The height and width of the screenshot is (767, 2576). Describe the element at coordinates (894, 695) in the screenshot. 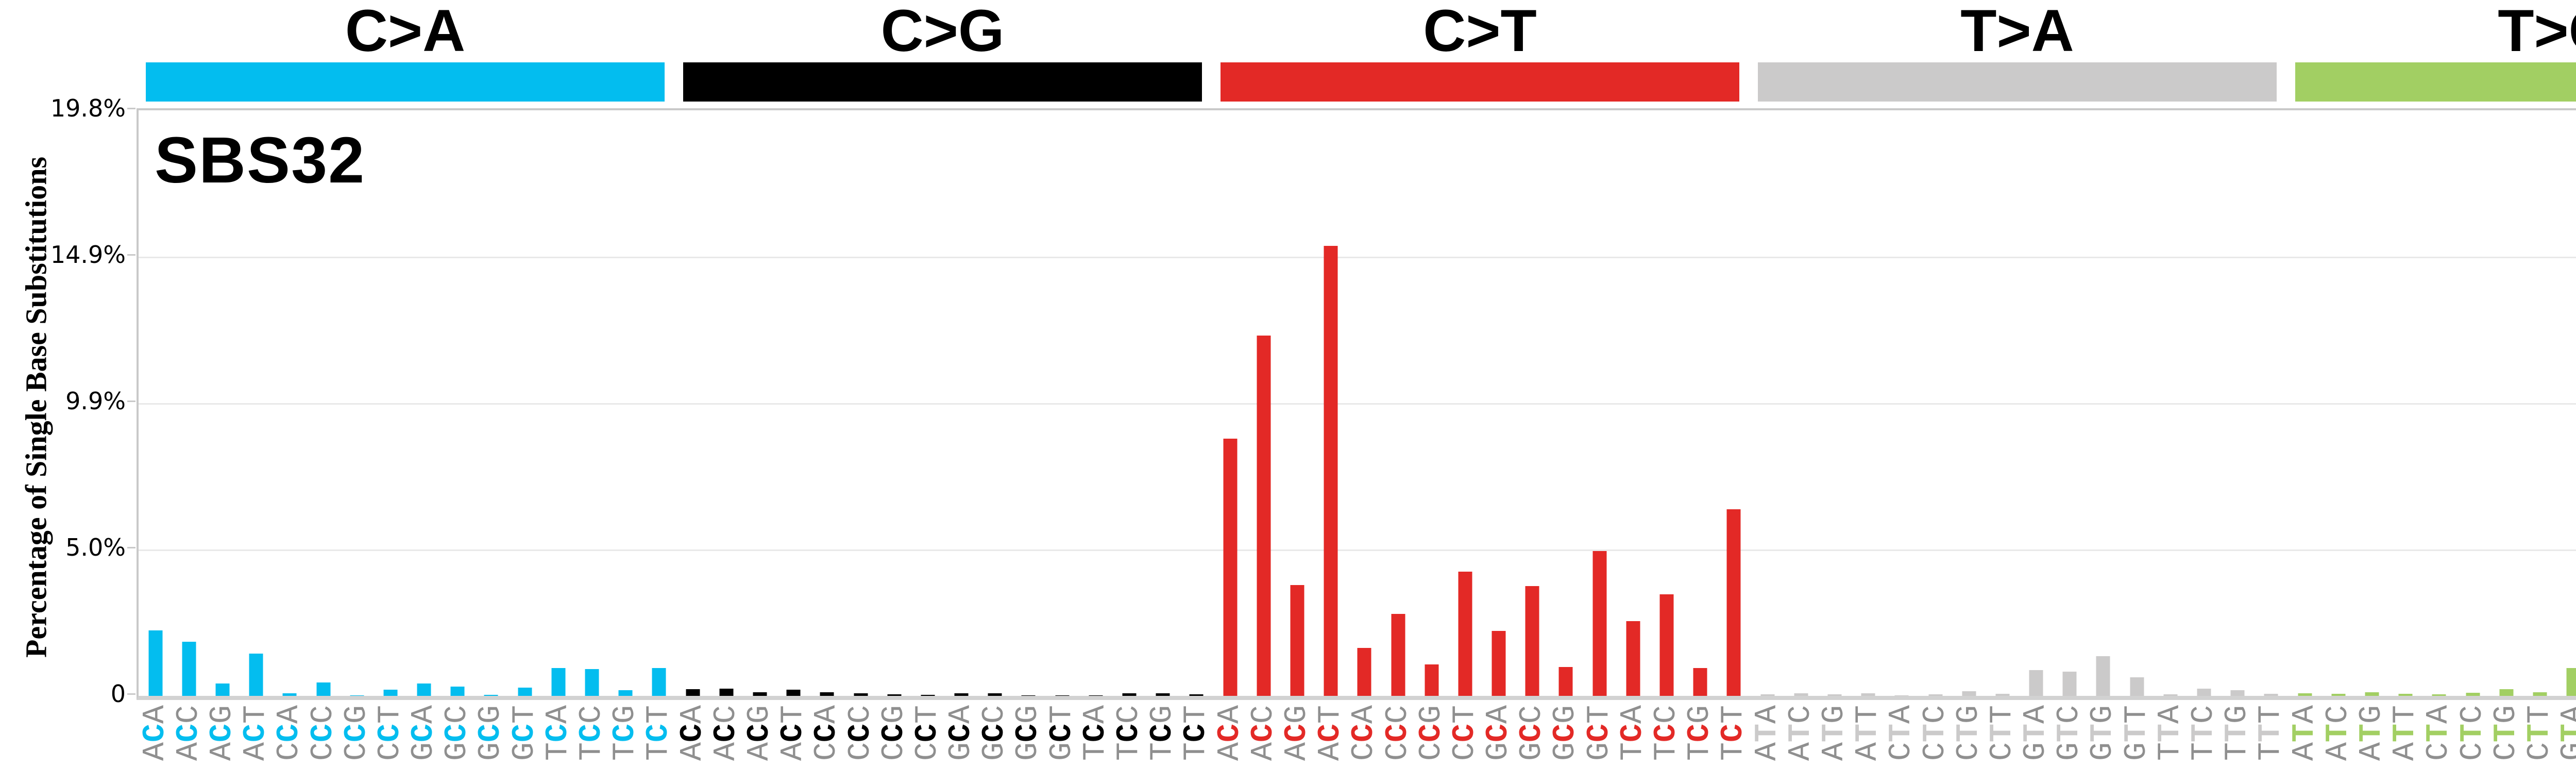

I see `bar-C>G-CCG` at that location.